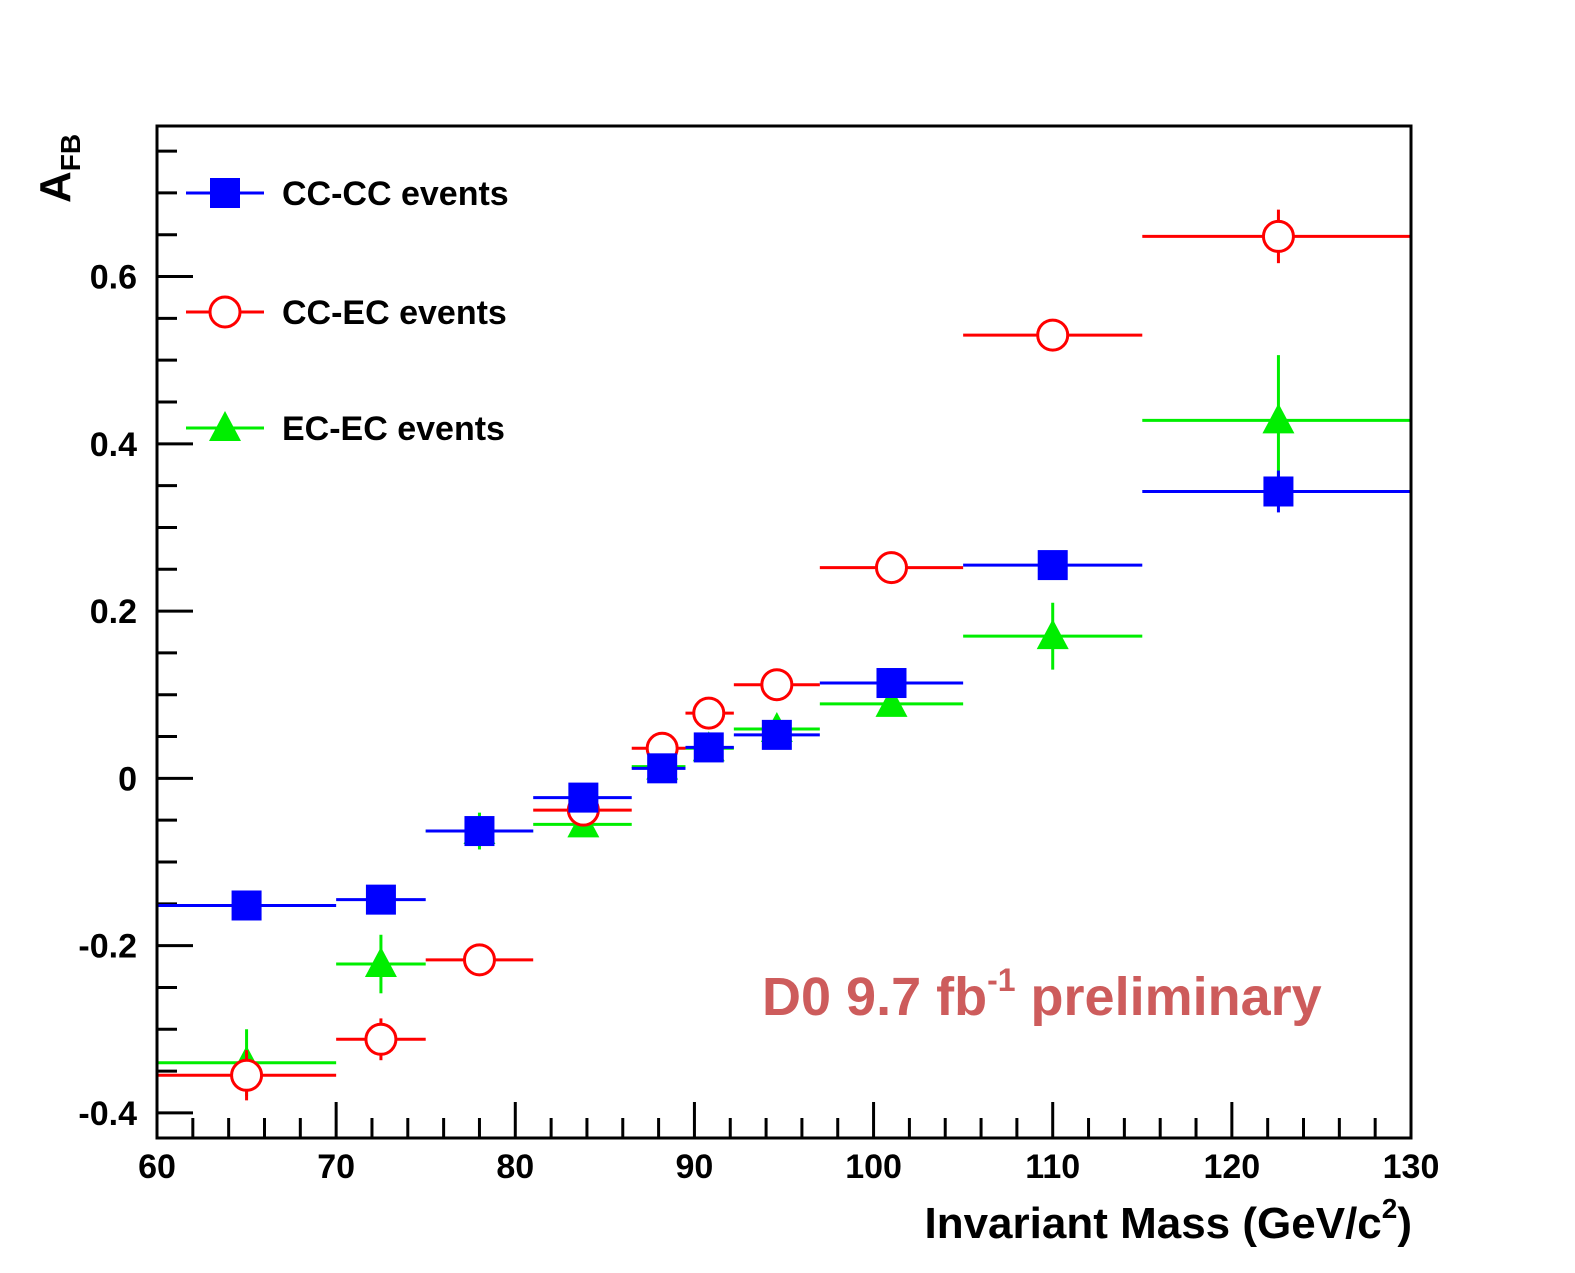 This screenshot has height=1273, width=1575. What do you see at coordinates (395, 194) in the screenshot?
I see `legend-label: CC-CC events` at bounding box center [395, 194].